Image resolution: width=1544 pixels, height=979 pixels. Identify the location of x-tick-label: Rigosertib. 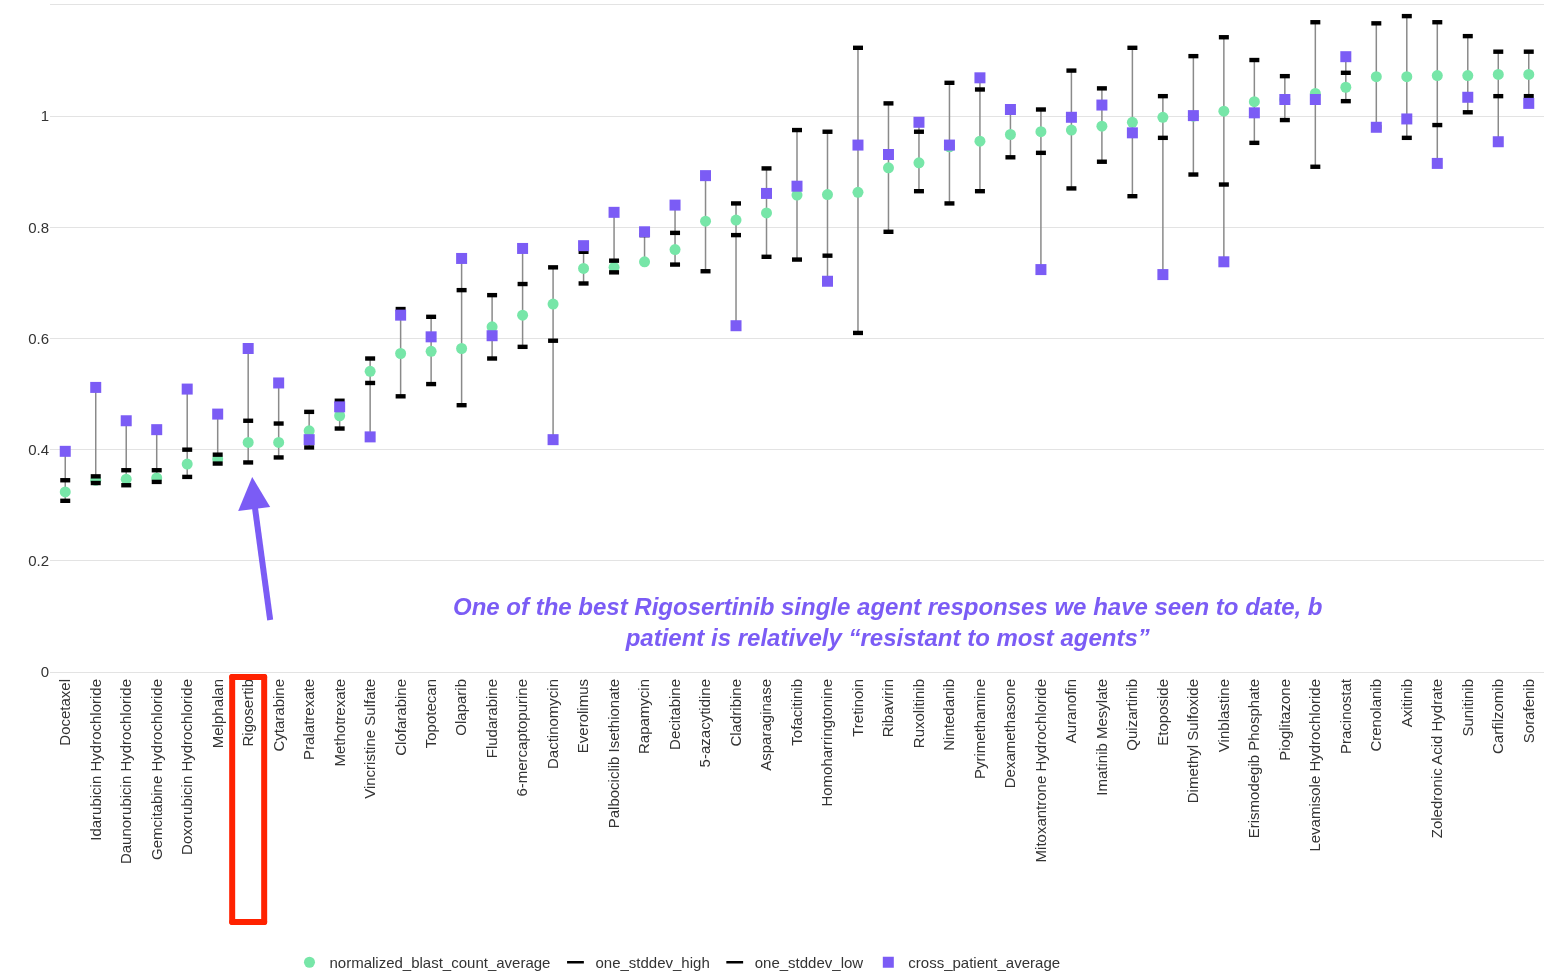
(248, 713).